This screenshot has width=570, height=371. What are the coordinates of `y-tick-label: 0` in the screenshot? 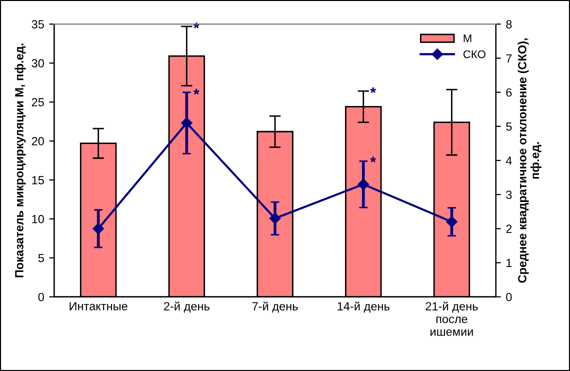 It's located at (41, 297).